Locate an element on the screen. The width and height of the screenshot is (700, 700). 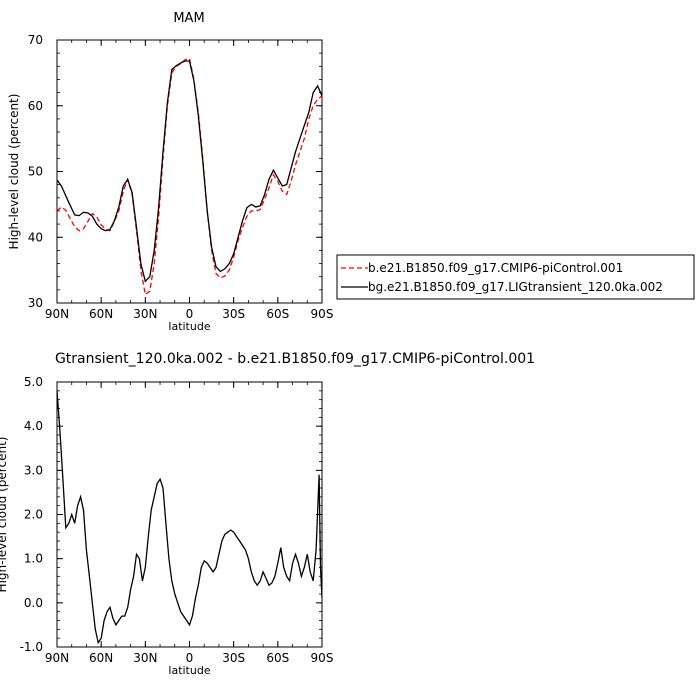
y-tick-label: 4.0 is located at coordinates (33, 426).